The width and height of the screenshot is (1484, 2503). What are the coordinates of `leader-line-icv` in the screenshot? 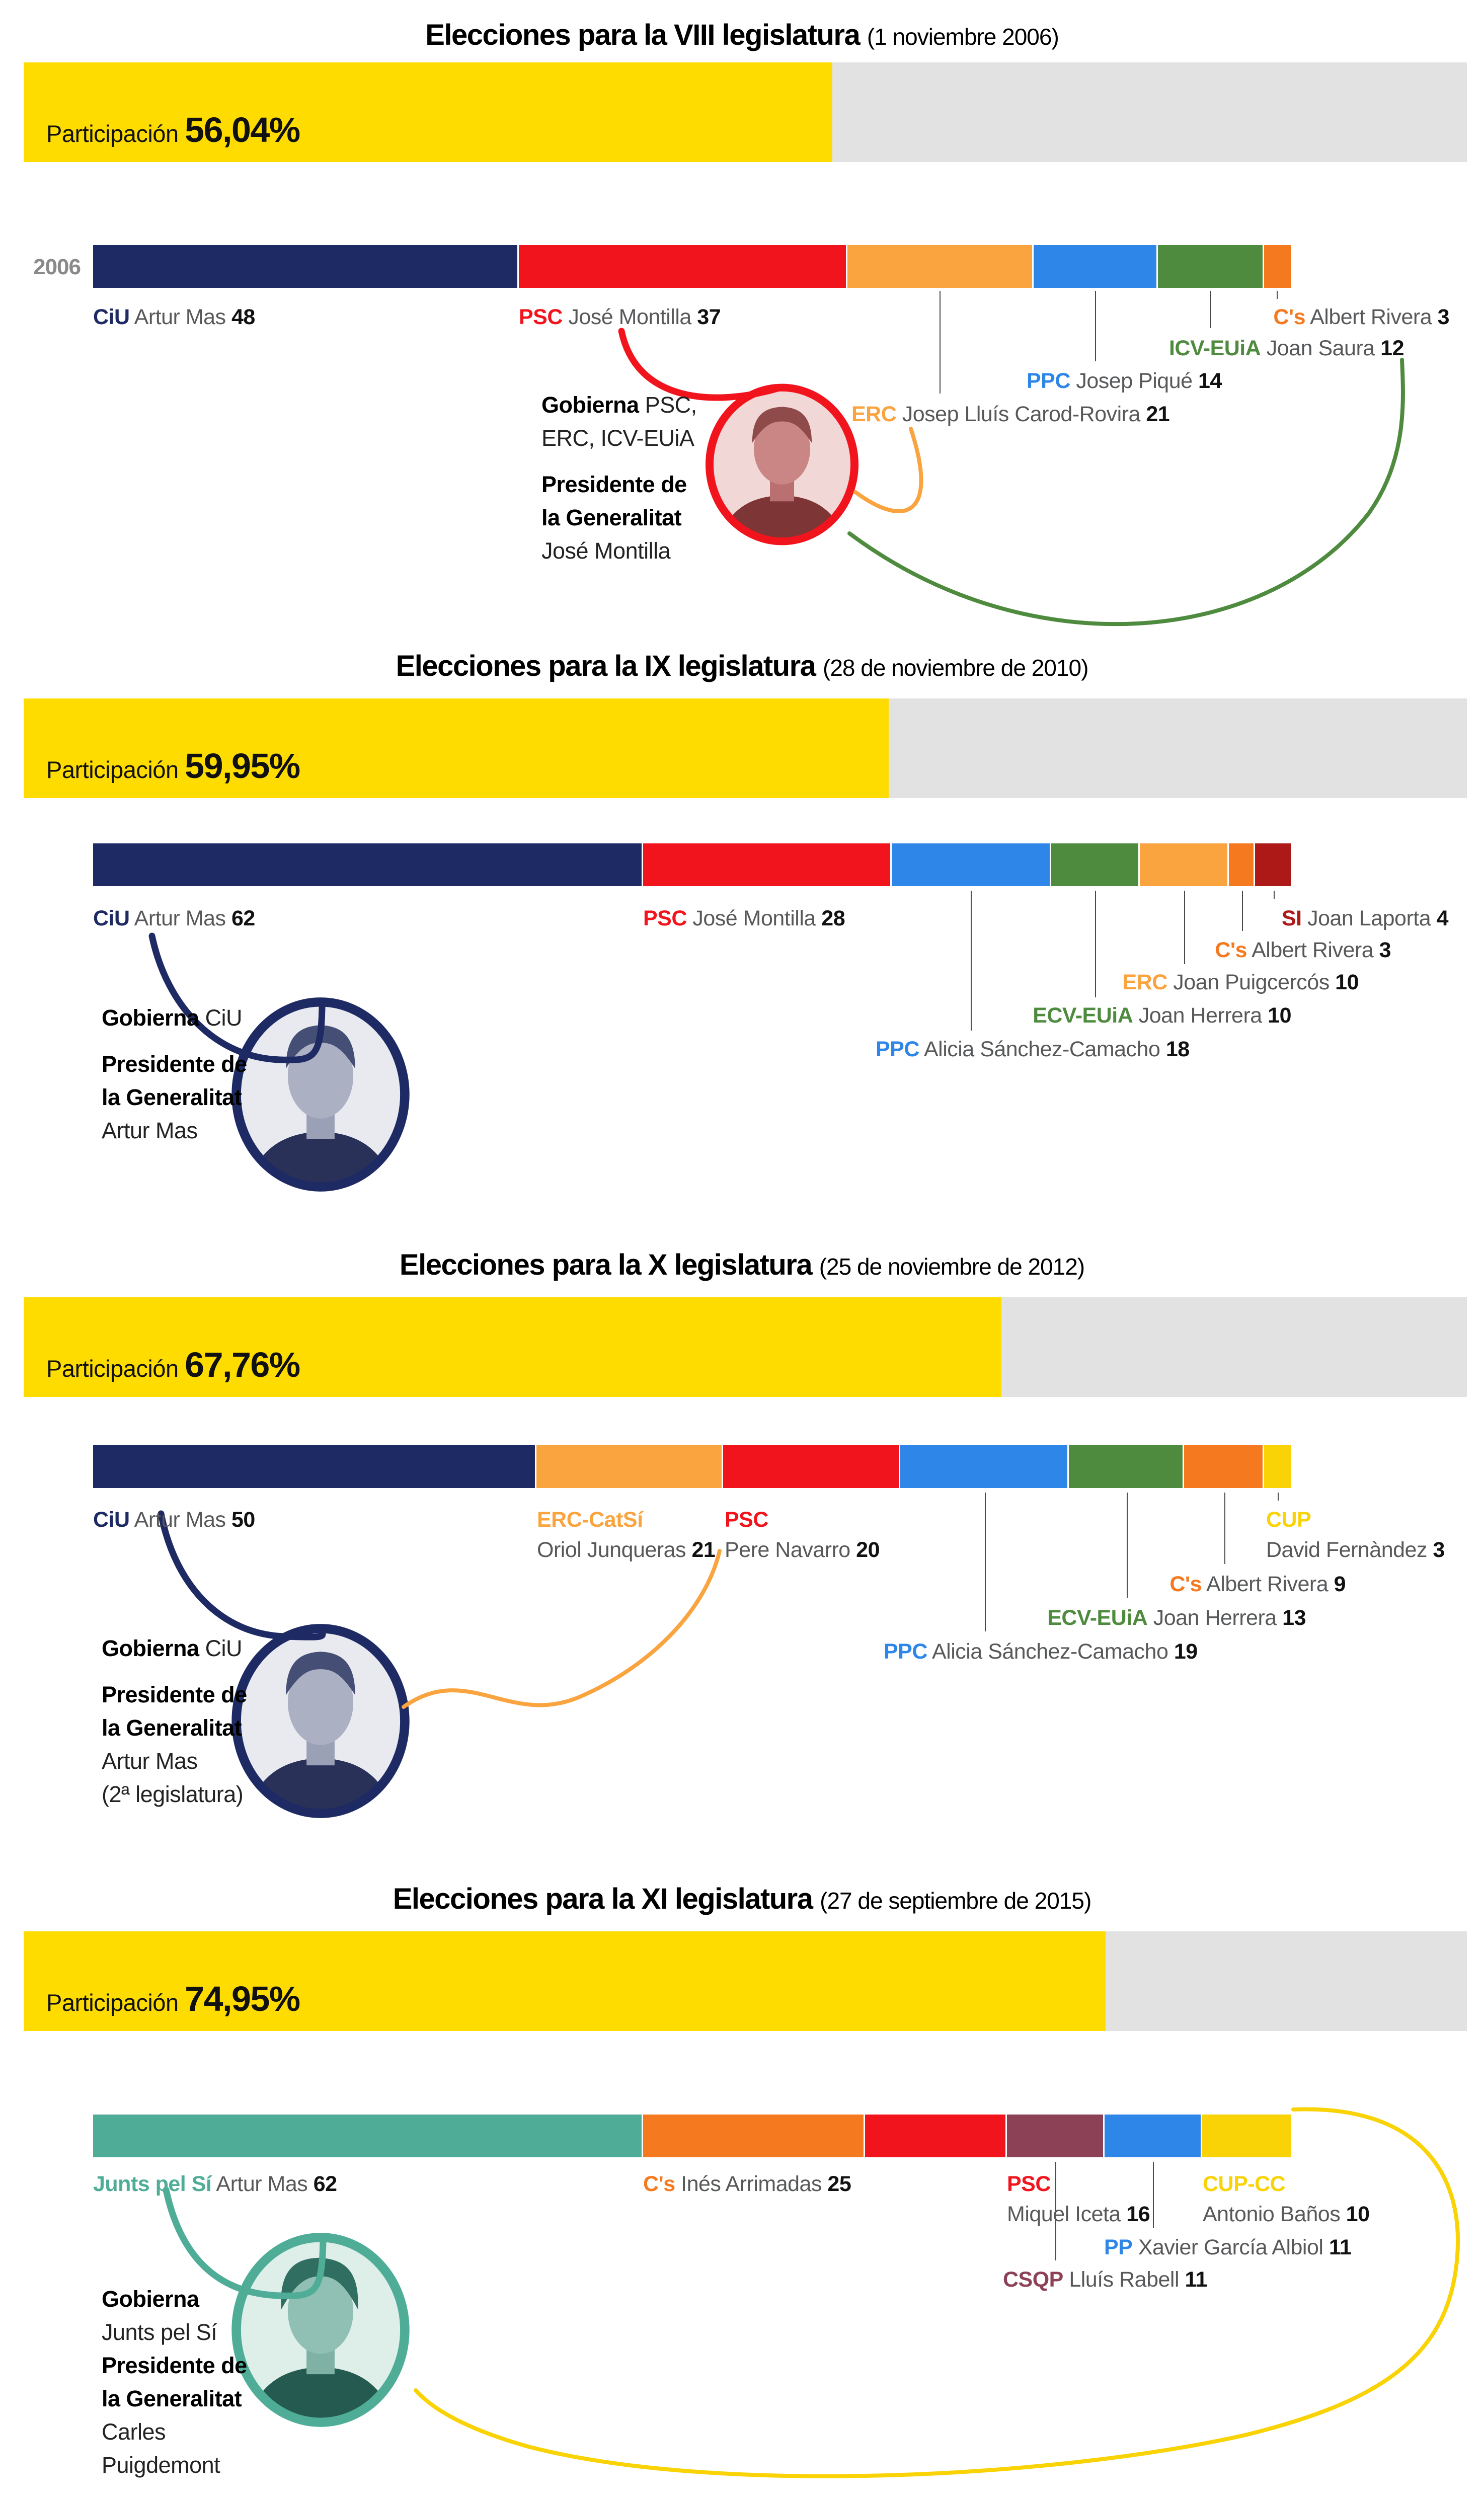 It's located at (1210, 309).